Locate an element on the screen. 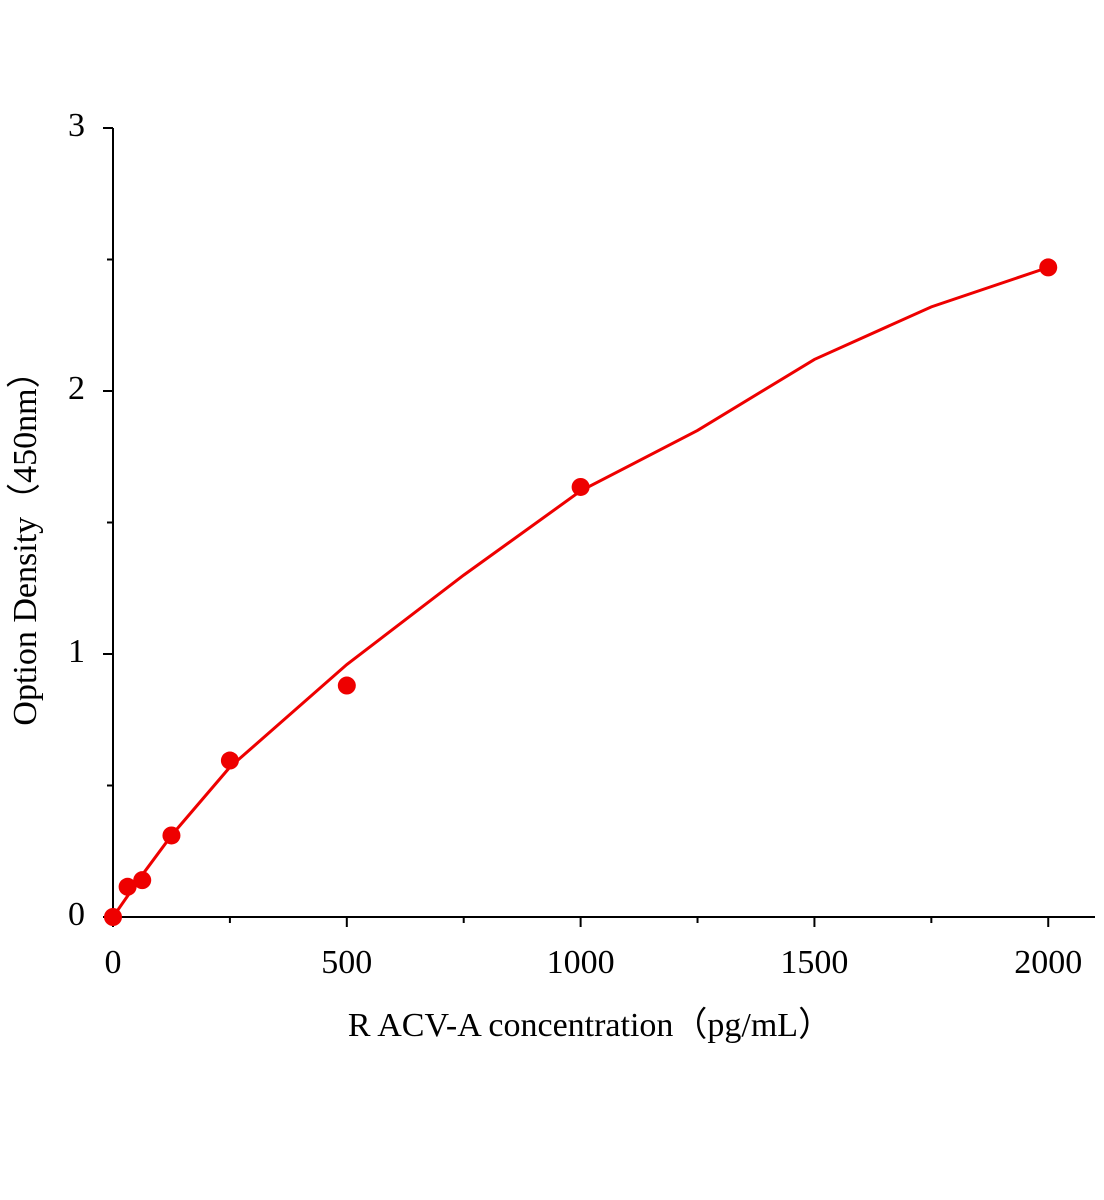  x-tick-label: 1500 is located at coordinates (814, 962).